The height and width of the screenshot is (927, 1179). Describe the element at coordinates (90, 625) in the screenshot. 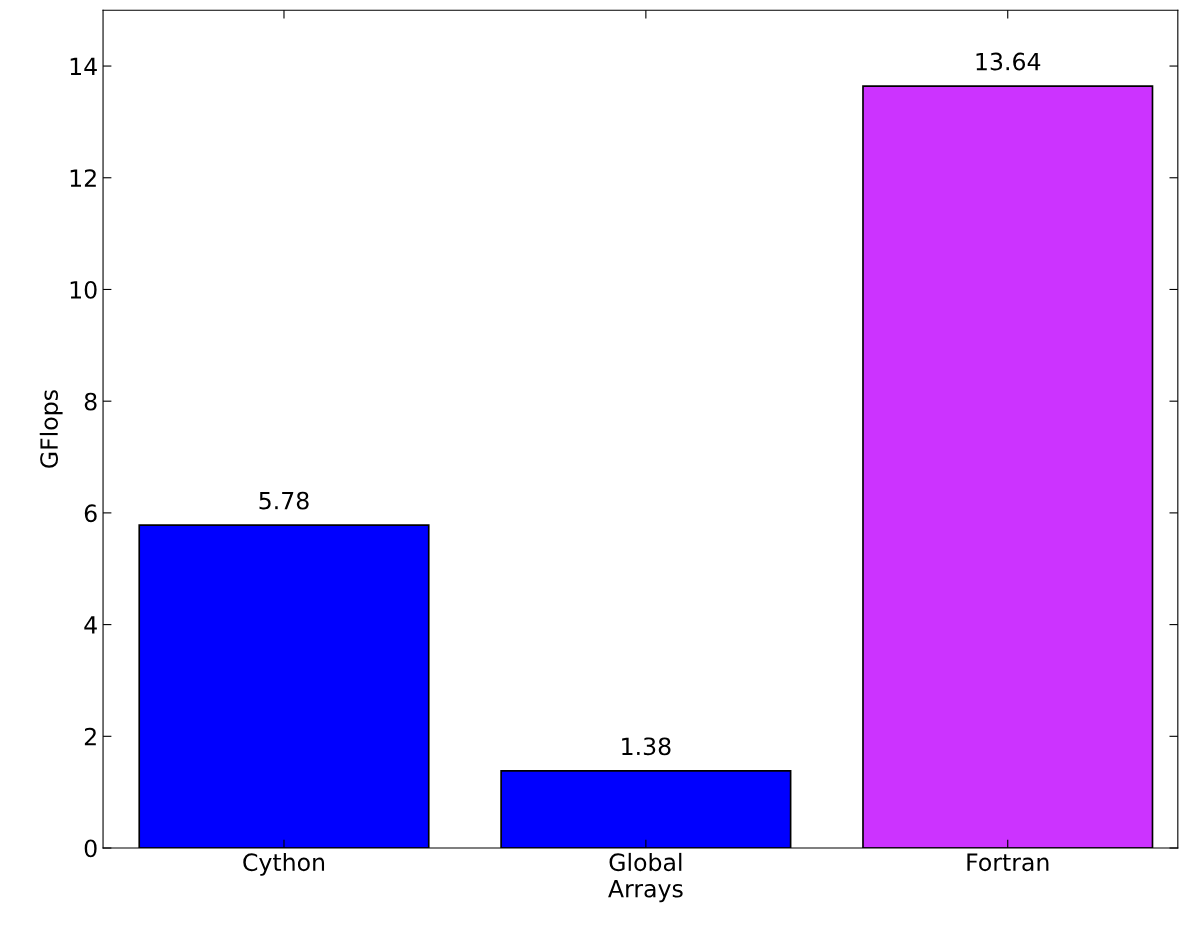

I see `y-tick-label: 4` at that location.